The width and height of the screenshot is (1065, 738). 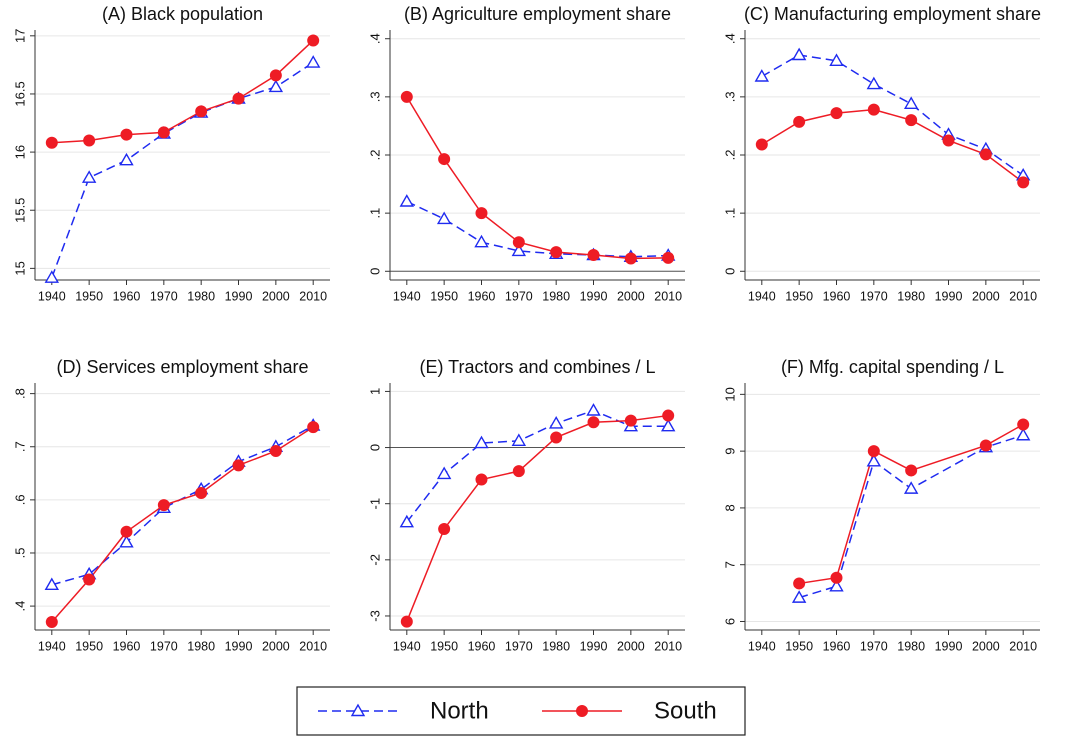 What do you see at coordinates (892, 367) in the screenshot?
I see `panel-title: (F) Mfg. capital spending / L` at bounding box center [892, 367].